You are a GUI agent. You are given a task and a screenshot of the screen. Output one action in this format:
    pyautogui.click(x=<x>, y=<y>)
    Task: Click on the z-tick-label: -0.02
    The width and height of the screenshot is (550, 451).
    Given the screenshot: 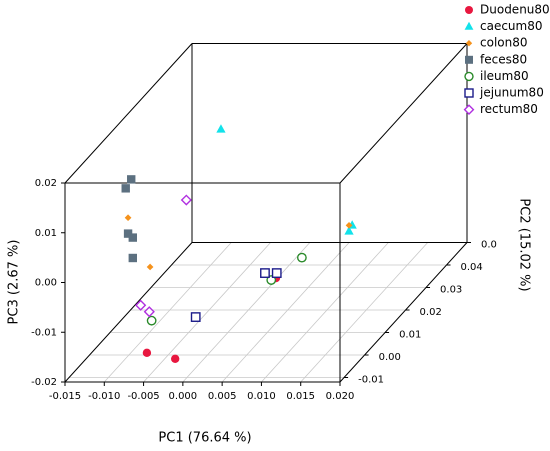 What is the action you would take?
    pyautogui.click(x=44, y=382)
    